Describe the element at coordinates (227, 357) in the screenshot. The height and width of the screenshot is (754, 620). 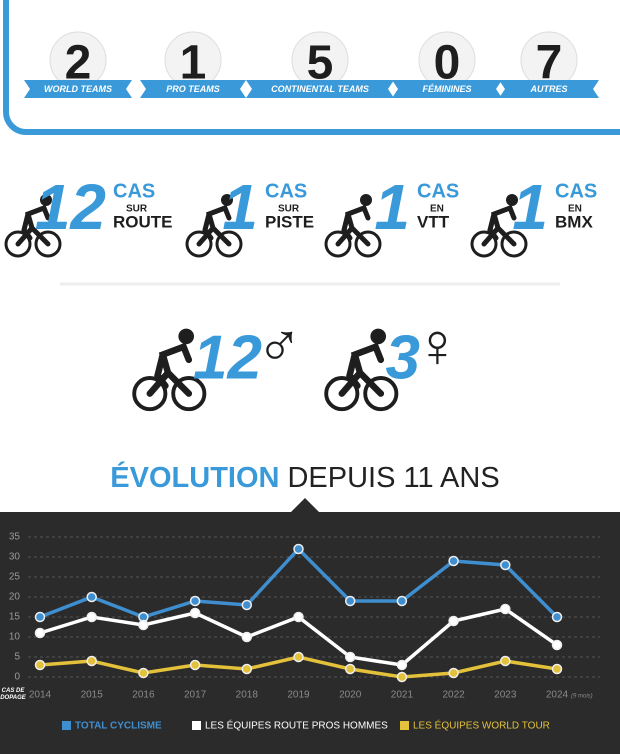
I see `gender-count: 12` at that location.